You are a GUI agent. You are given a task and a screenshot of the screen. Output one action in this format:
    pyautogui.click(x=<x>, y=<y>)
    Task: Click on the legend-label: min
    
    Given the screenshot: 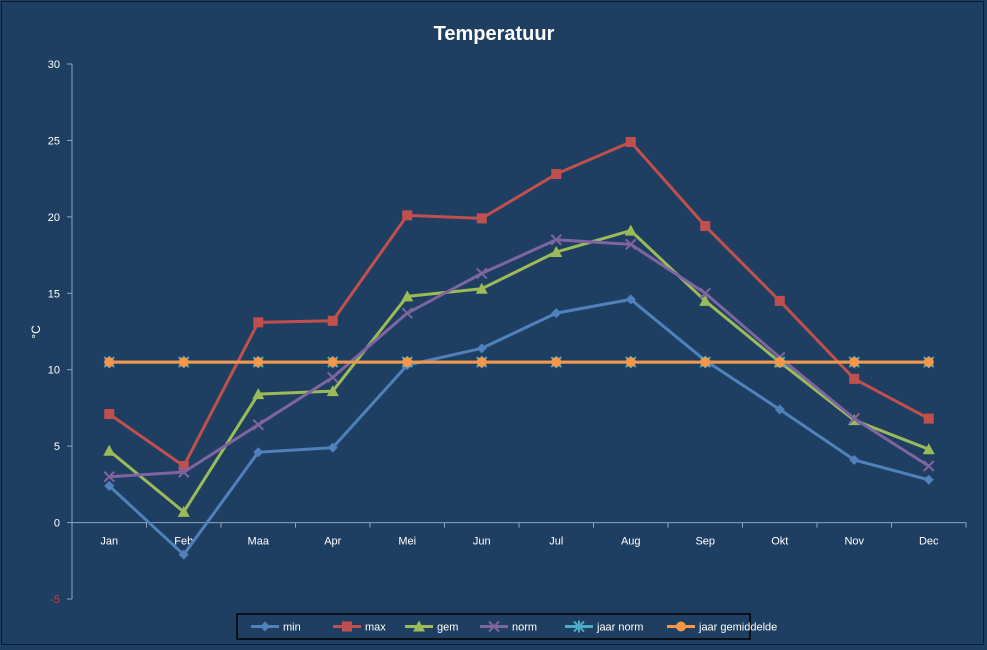 What is the action you would take?
    pyautogui.click(x=292, y=628)
    